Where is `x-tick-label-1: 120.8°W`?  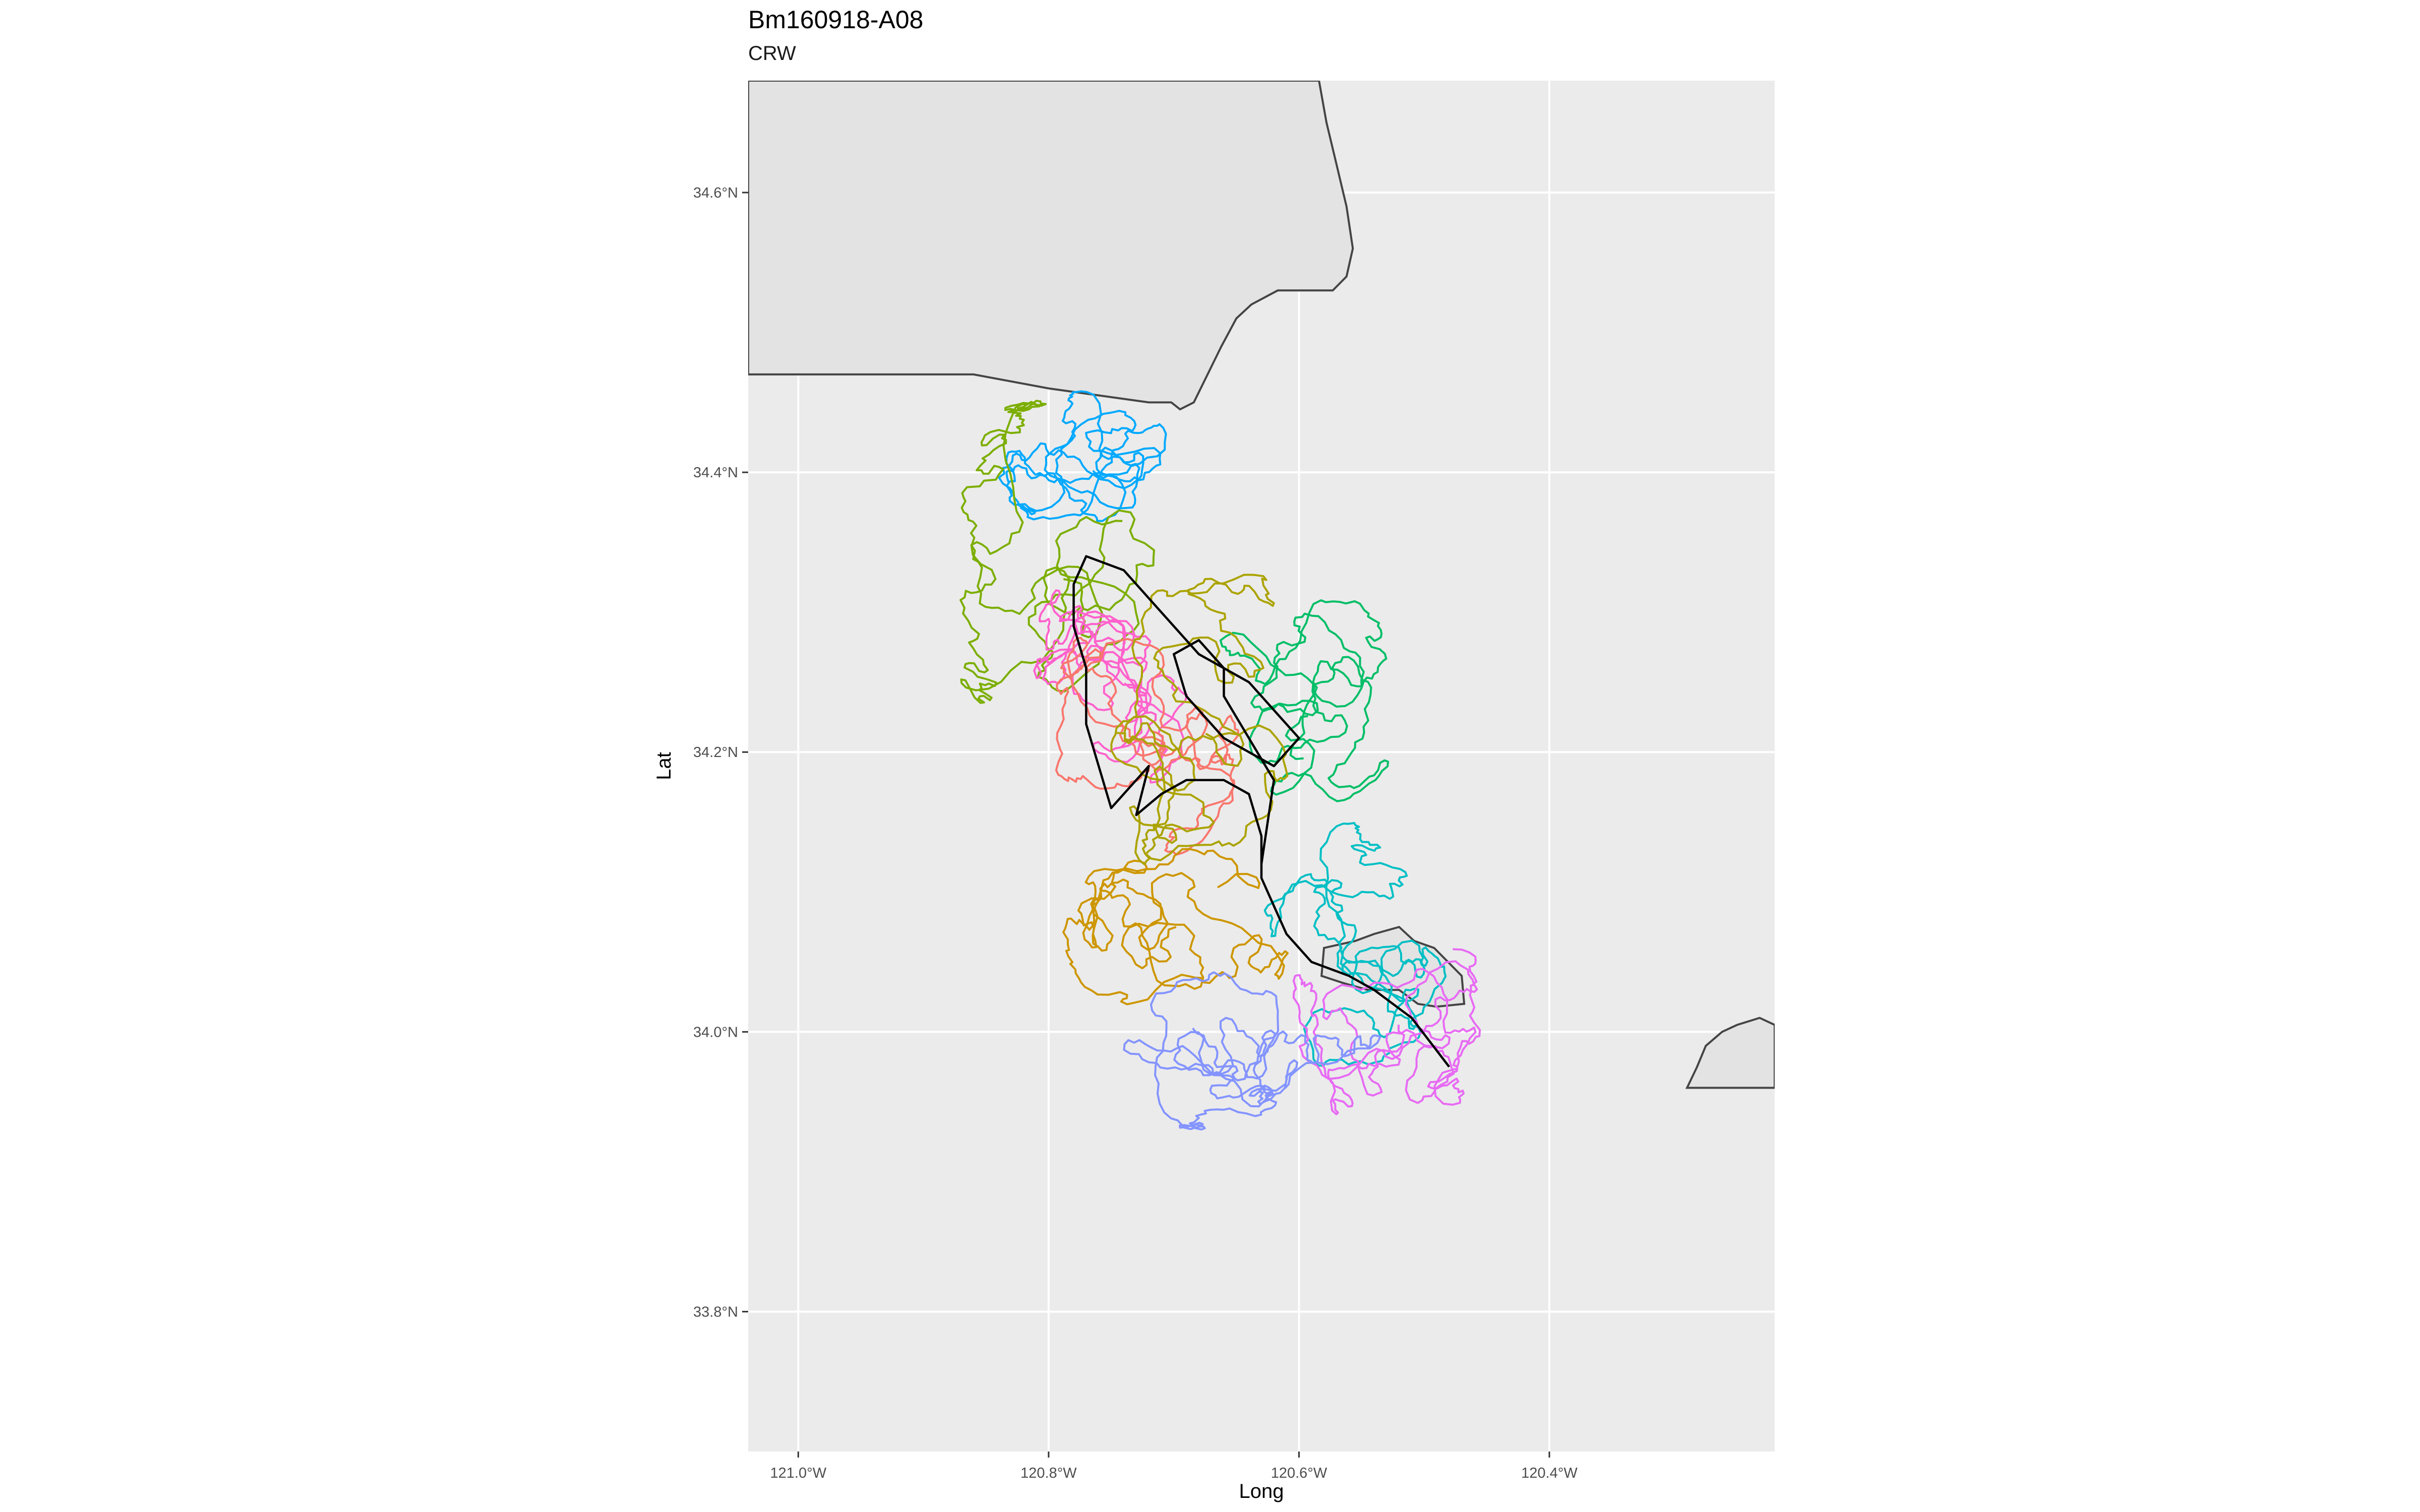 x-tick-label-1: 120.8°W is located at coordinates (1048, 1473).